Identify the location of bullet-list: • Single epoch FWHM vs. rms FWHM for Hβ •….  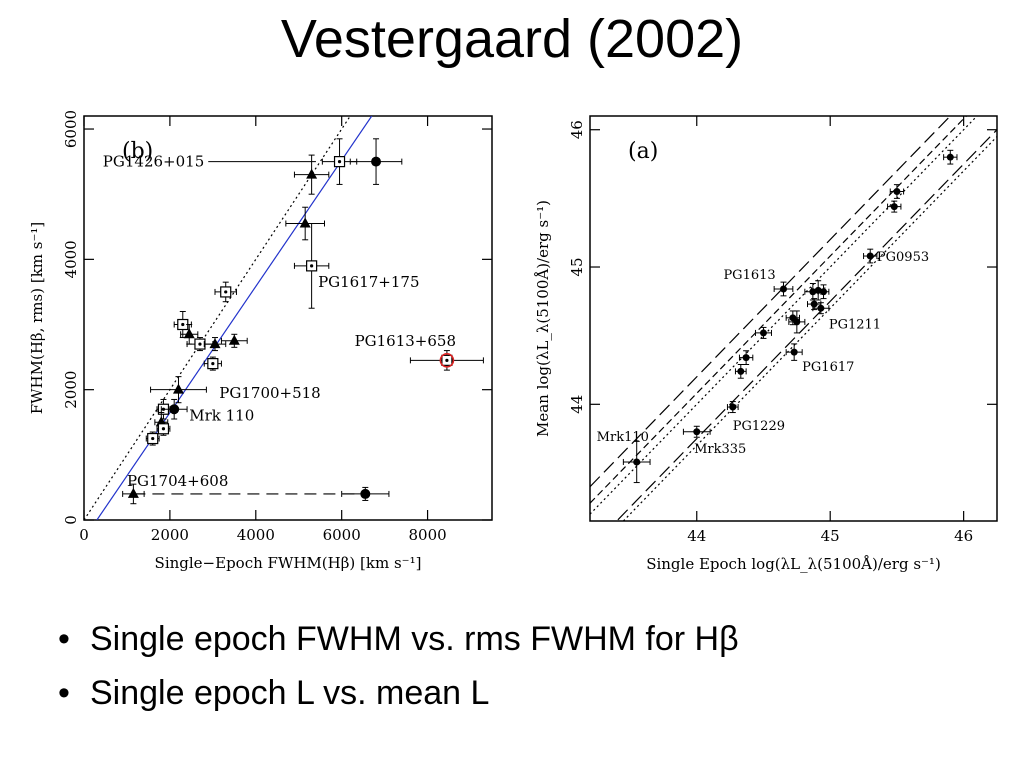
(398, 666).